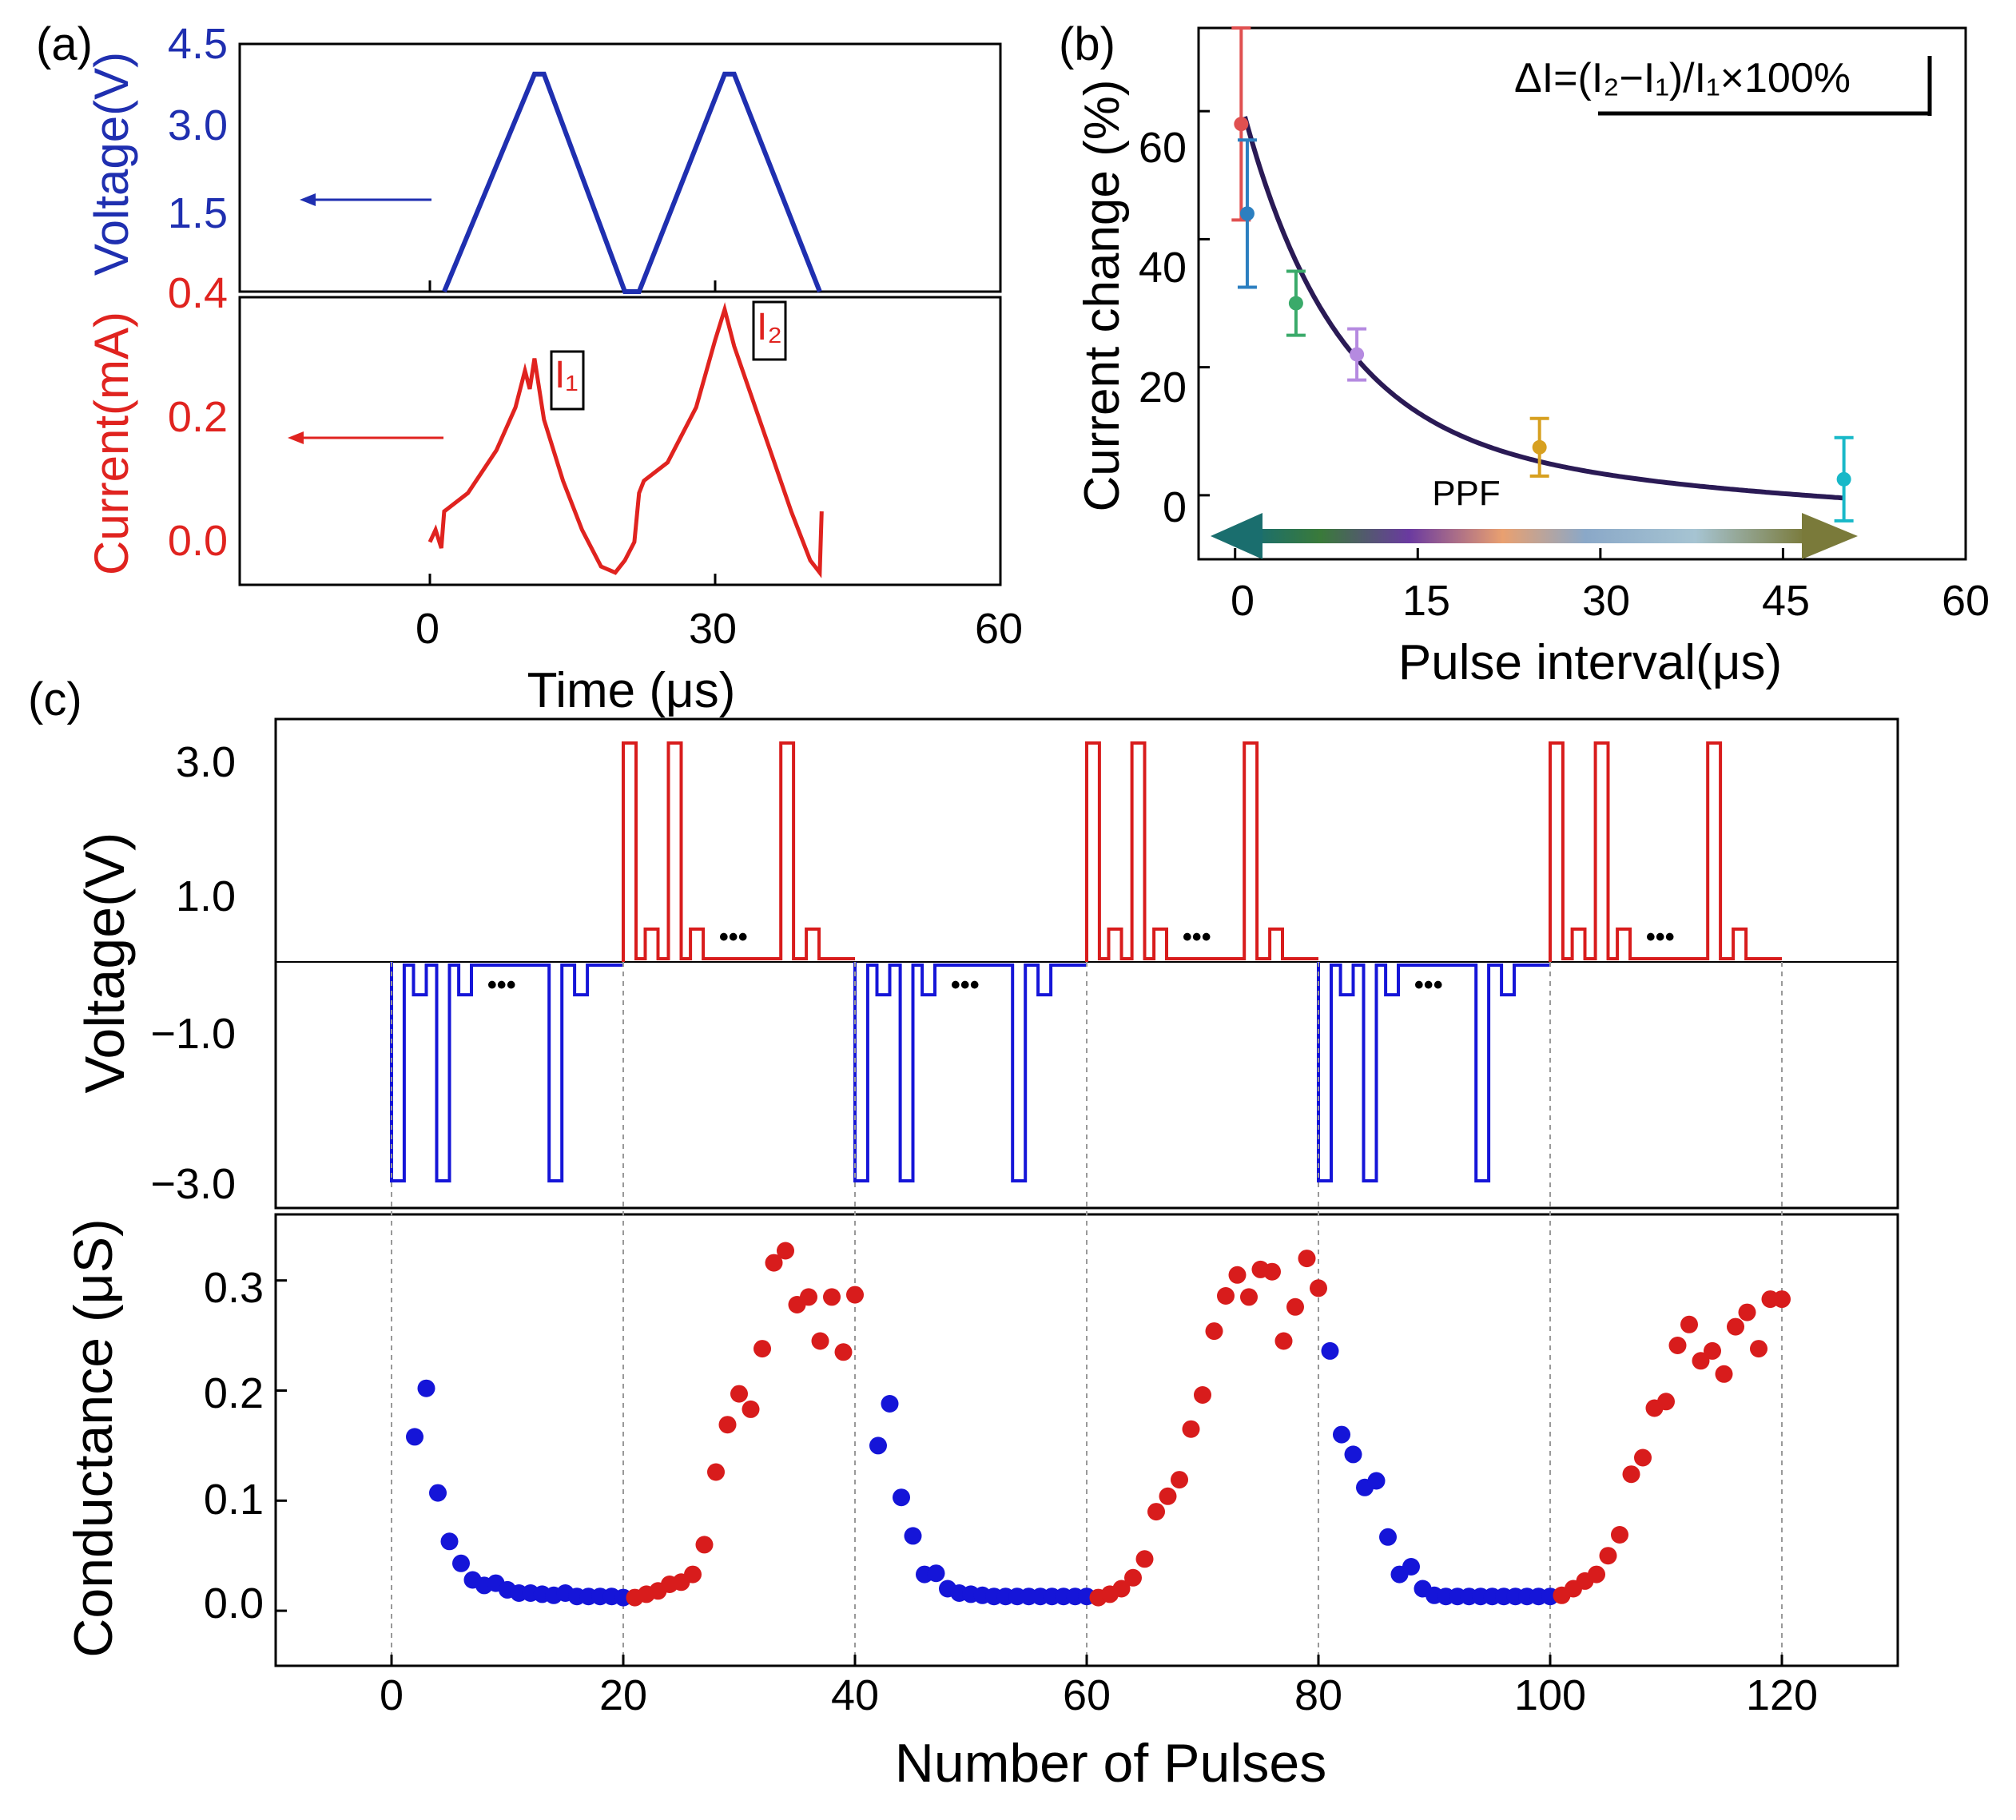 The width and height of the screenshot is (2016, 1820). I want to click on vy-tick-0.4: 0.4, so click(198, 293).